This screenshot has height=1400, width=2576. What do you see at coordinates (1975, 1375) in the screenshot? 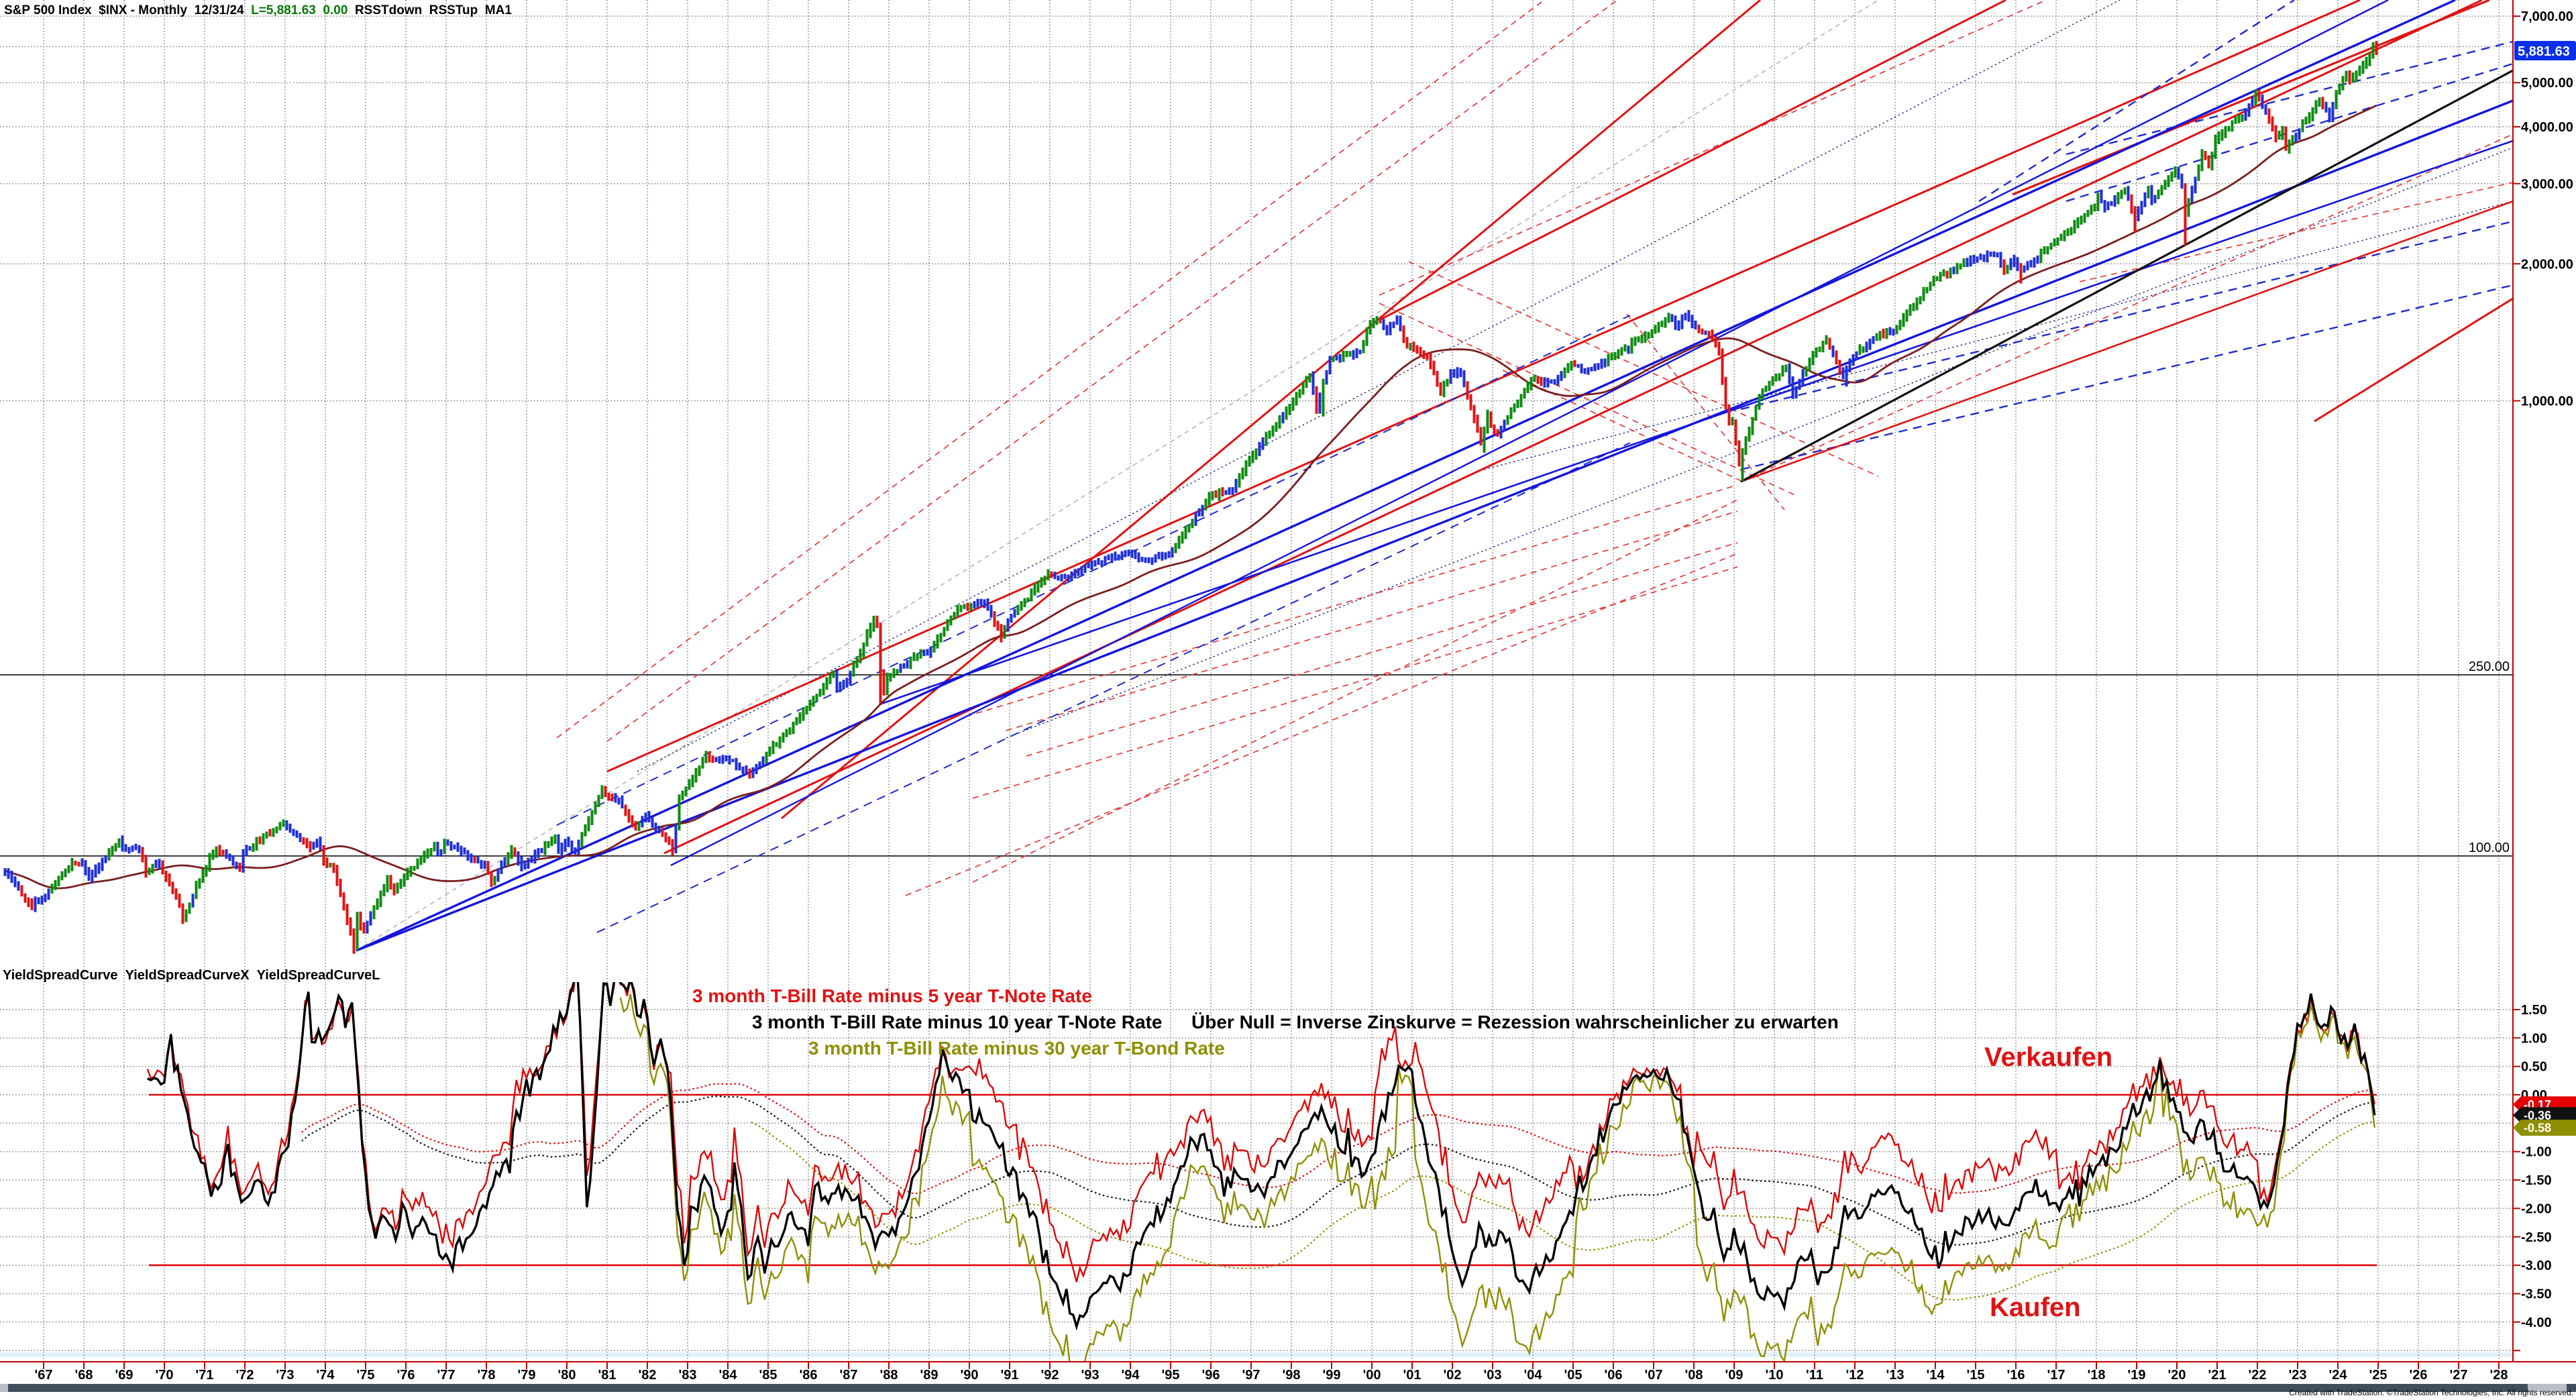
I see `svg-text: '15` at bounding box center [1975, 1375].